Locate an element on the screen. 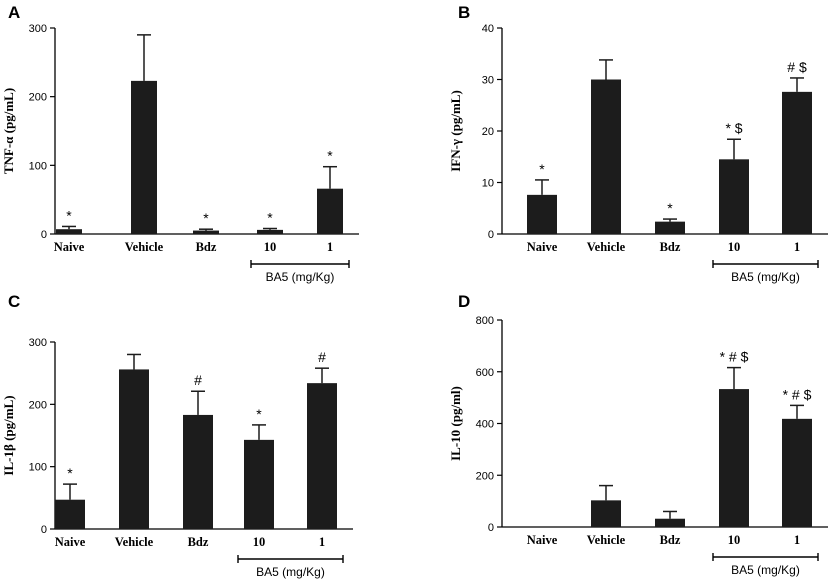 This screenshot has width=829, height=583. y-tick-label: 10 is located at coordinates (488, 184).